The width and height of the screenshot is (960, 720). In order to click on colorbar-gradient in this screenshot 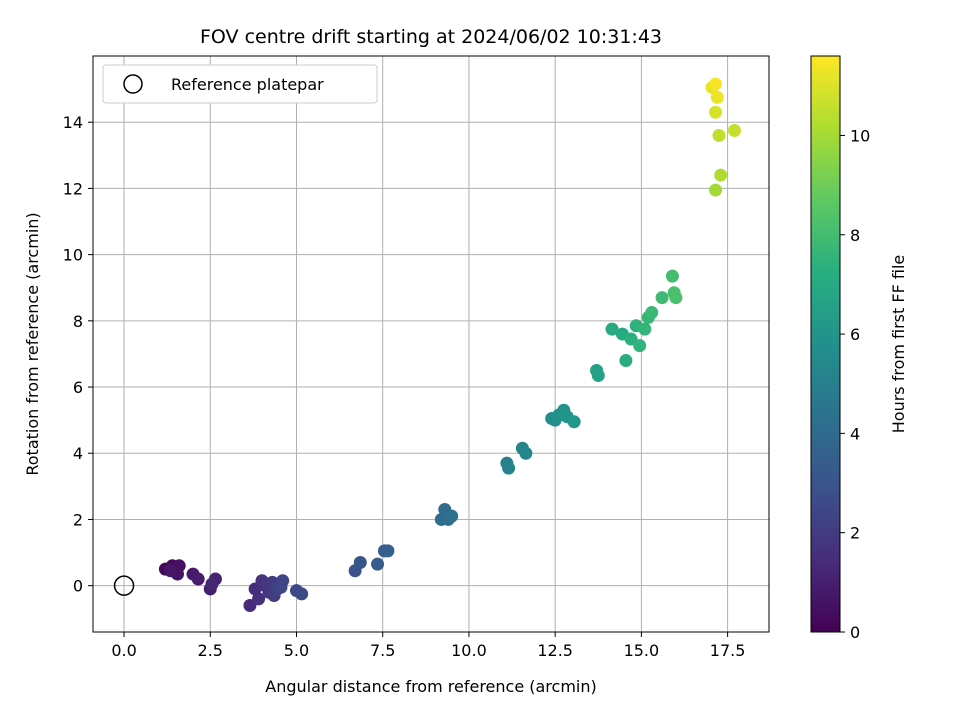, I will do `click(825, 344)`.